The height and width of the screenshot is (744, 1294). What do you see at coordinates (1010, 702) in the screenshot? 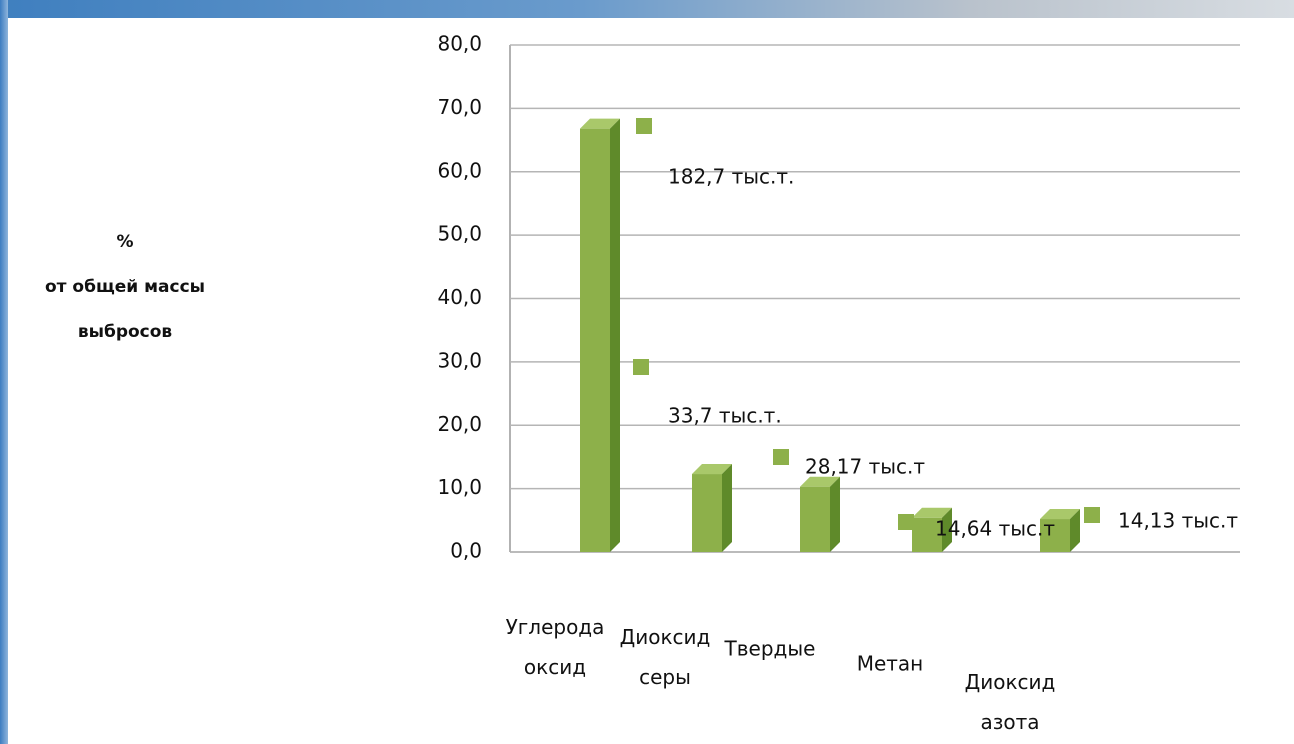
I see `x-tick-label: Диоксид азота` at bounding box center [1010, 702].